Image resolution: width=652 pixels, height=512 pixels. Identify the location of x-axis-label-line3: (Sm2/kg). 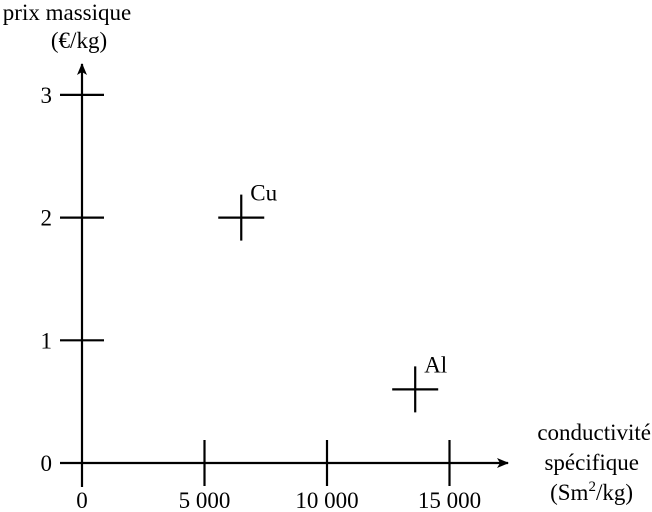
(591, 492).